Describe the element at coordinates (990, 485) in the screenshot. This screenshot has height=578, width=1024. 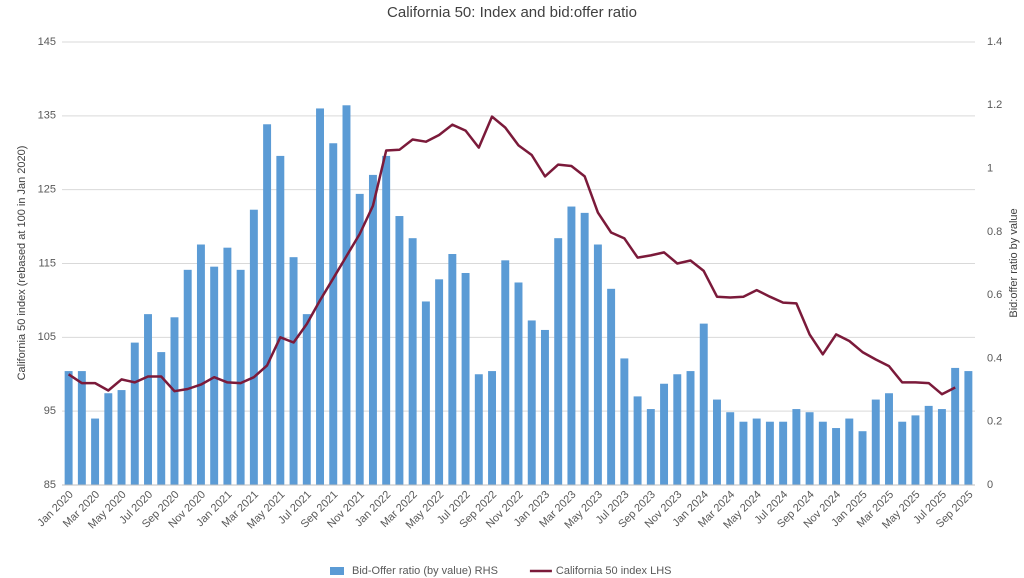
I see `y2-tick-label: 0` at that location.